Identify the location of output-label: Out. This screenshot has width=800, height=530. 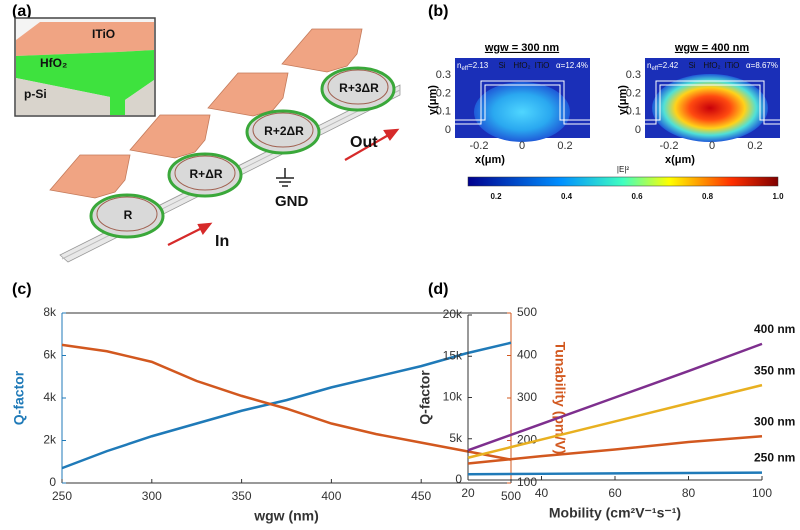
(364, 142).